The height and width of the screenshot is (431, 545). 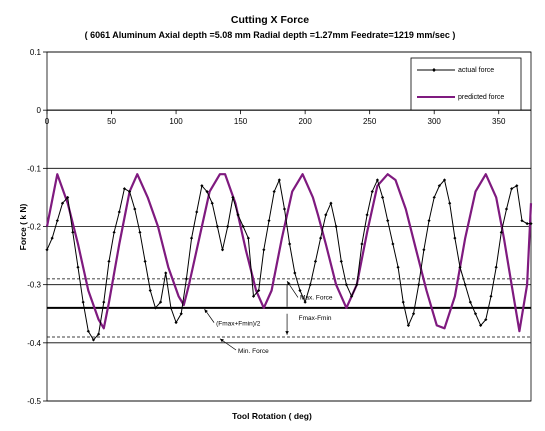 I want to click on y-tick-label: -0.3, so click(x=34, y=285).